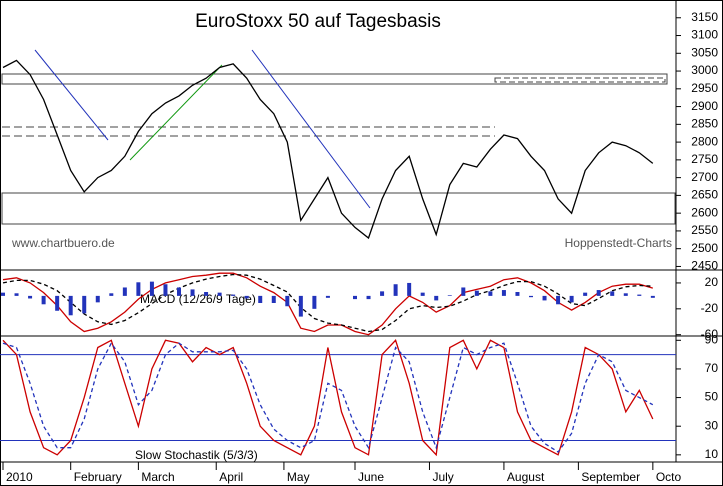  Describe the element at coordinates (669, 477) in the screenshot. I see `x-tick-label: Octo` at that location.